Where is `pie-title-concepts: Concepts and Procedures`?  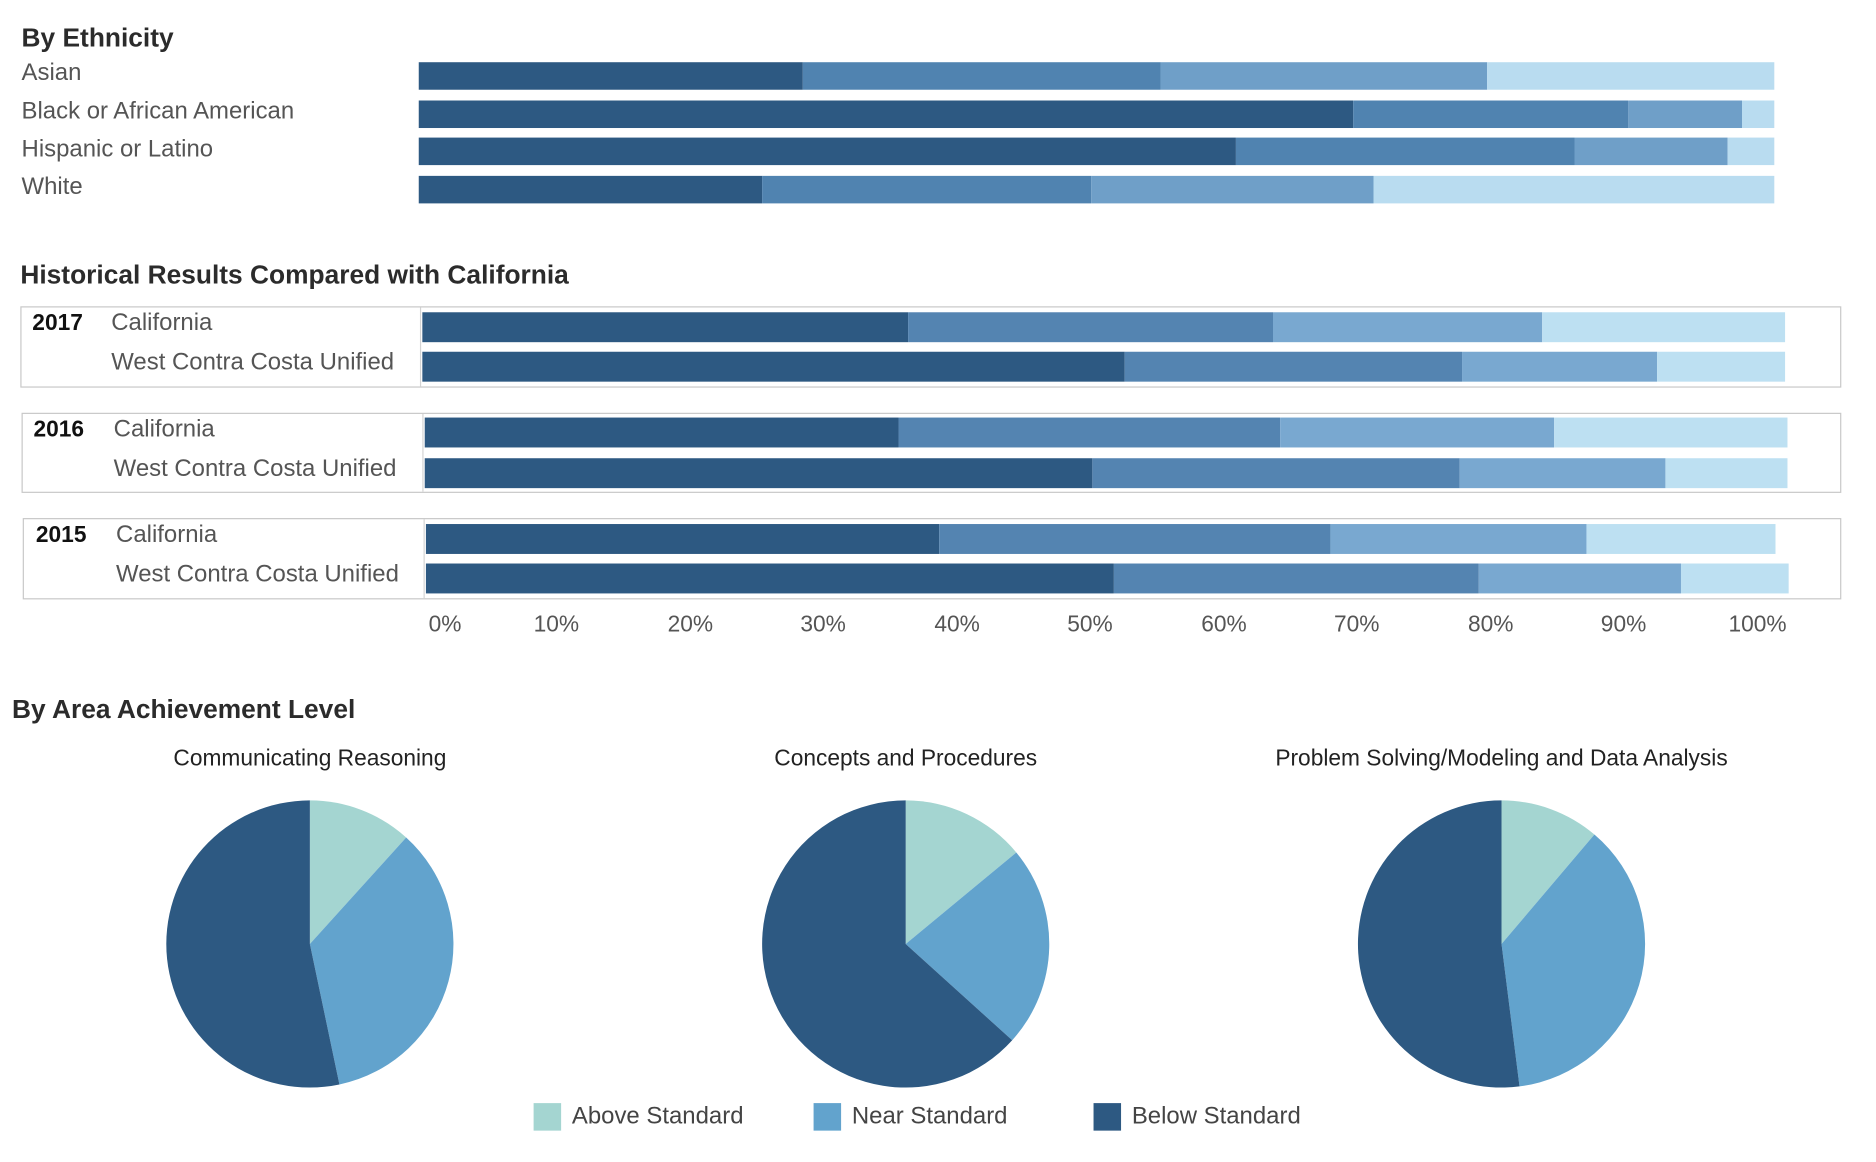
pie-title-concepts: Concepts and Procedures is located at coordinates (906, 759).